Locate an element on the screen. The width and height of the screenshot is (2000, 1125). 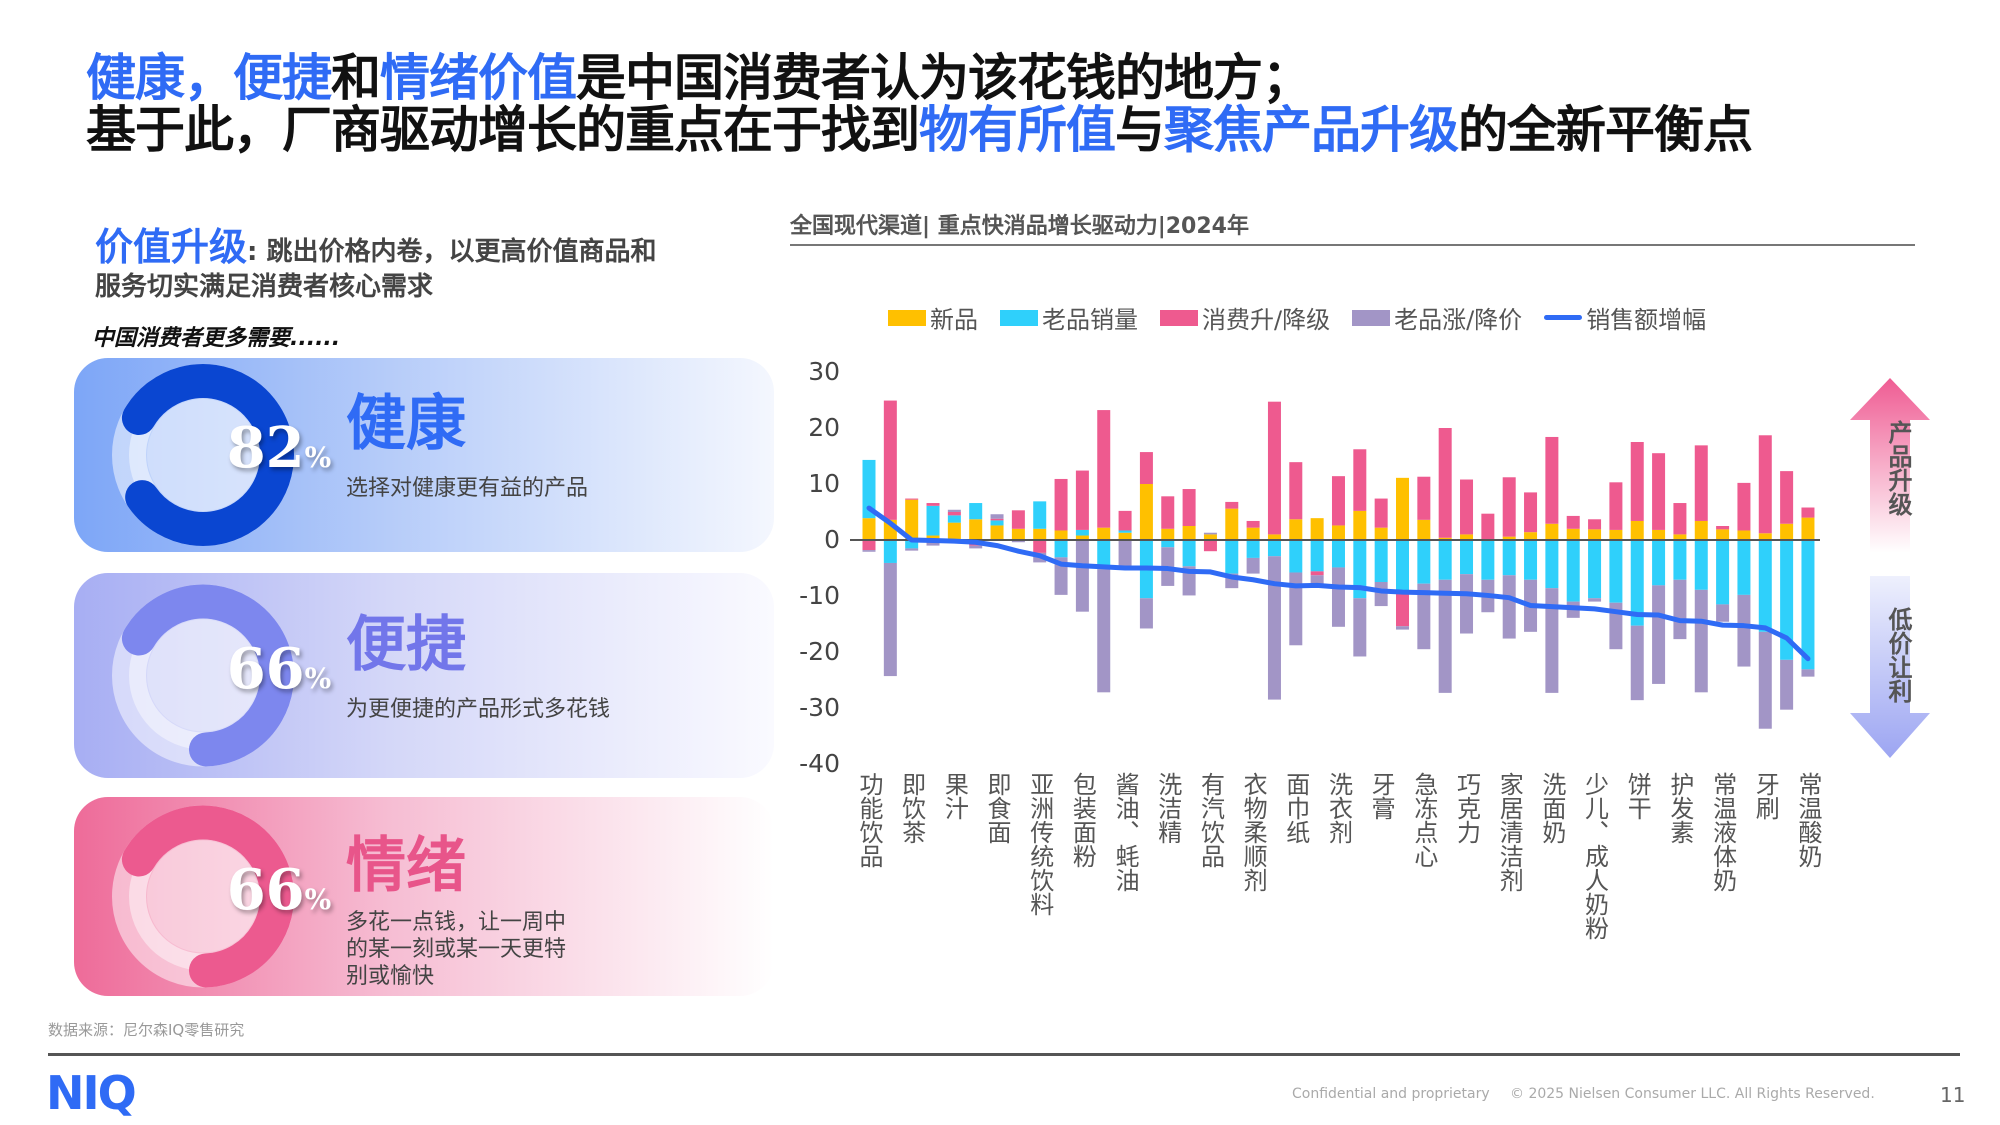
legend-item: 老品销量 is located at coordinates (1069, 317).